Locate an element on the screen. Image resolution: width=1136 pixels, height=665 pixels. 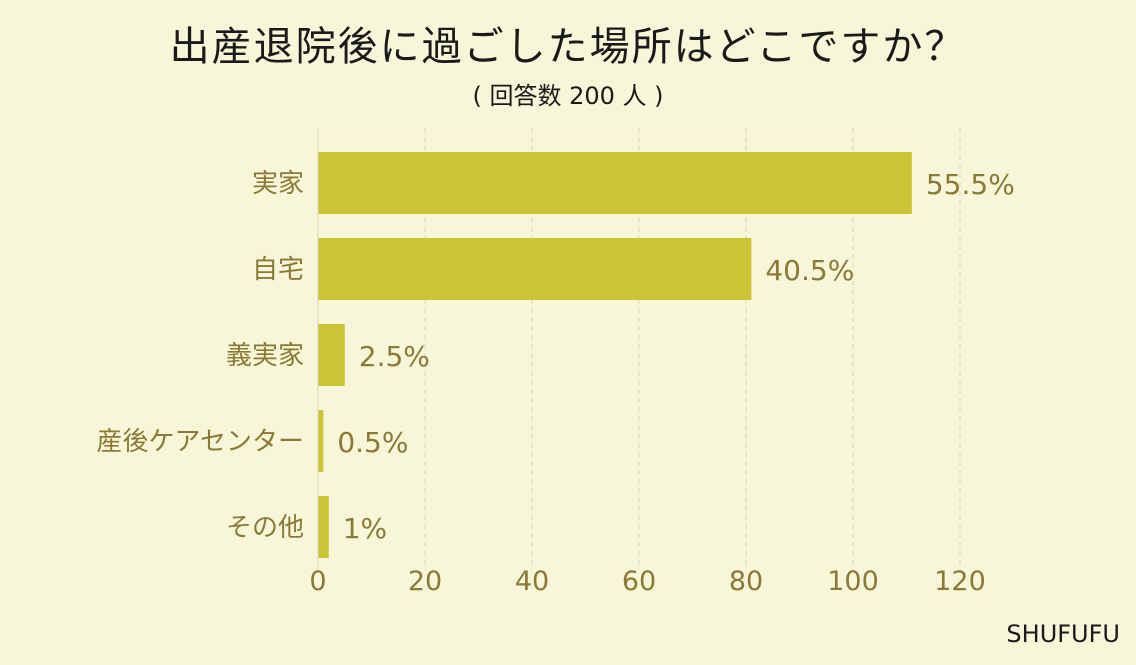
x-tick-label: 20 is located at coordinates (425, 581).